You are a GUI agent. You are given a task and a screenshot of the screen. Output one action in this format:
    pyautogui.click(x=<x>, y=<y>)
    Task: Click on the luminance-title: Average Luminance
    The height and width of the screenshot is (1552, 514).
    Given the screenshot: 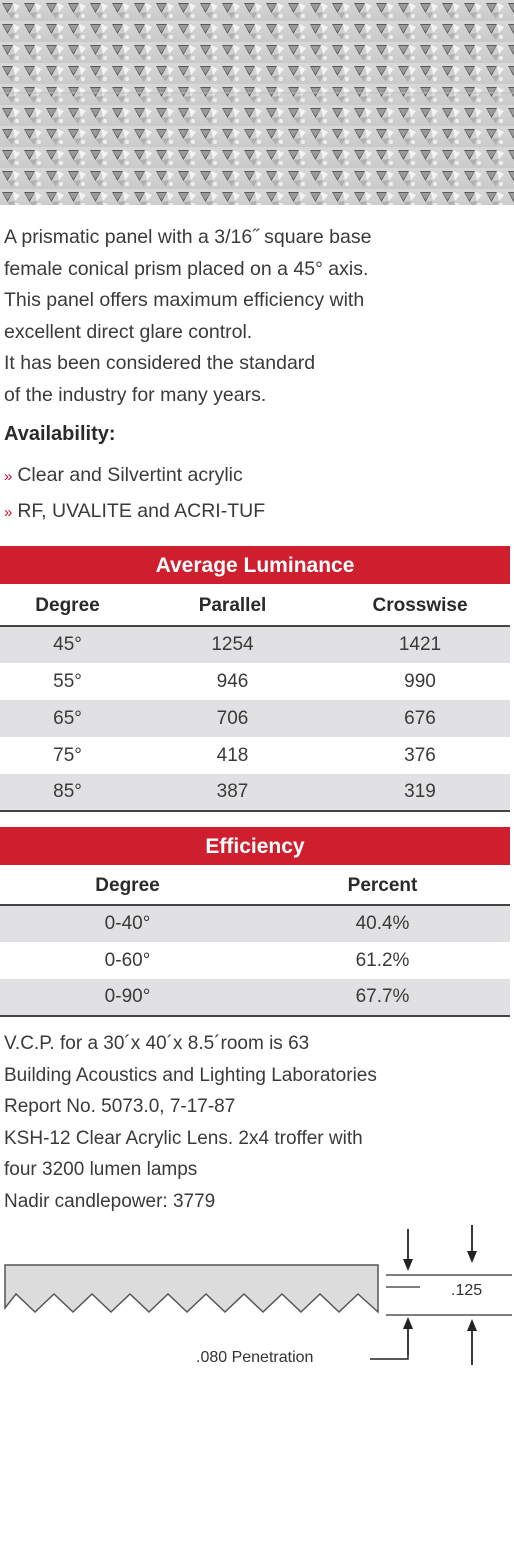 What is the action you would take?
    pyautogui.click(x=255, y=565)
    